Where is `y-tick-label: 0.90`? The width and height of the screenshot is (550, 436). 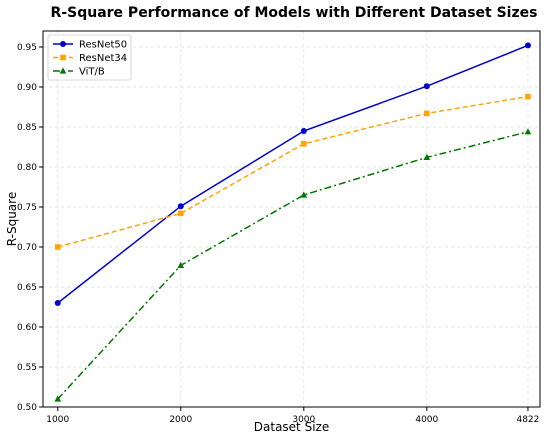 y-tick-label: 0.90 is located at coordinates (27, 88).